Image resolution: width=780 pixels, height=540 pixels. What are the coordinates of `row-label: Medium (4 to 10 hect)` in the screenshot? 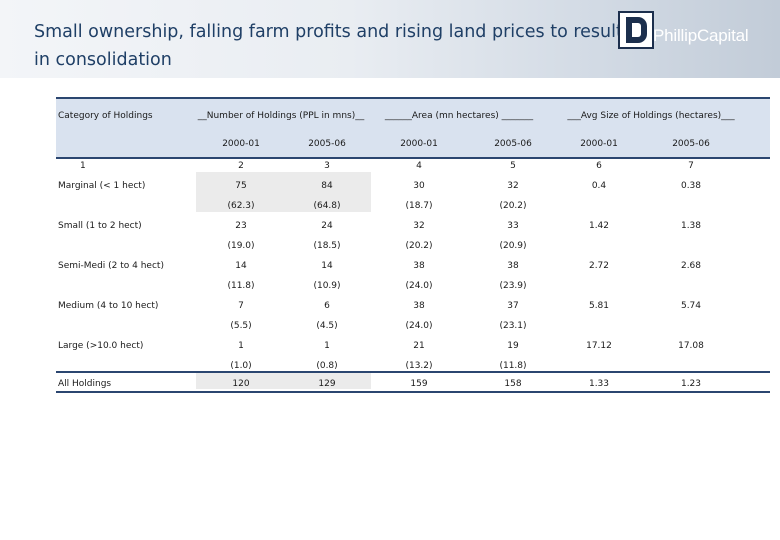 It's located at (108, 306).